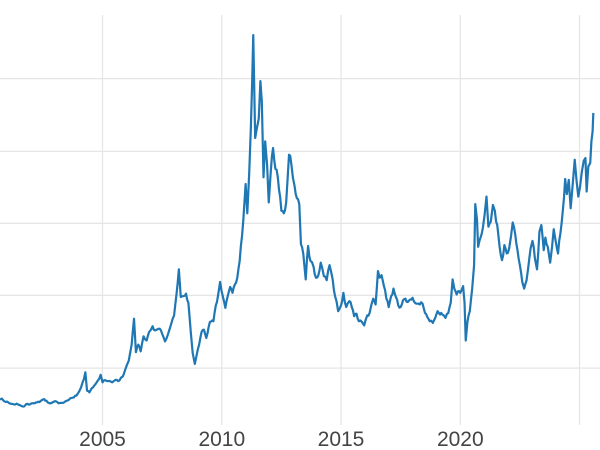 The height and width of the screenshot is (450, 600). I want to click on x-tick-label-2015: 2015, so click(341, 439).